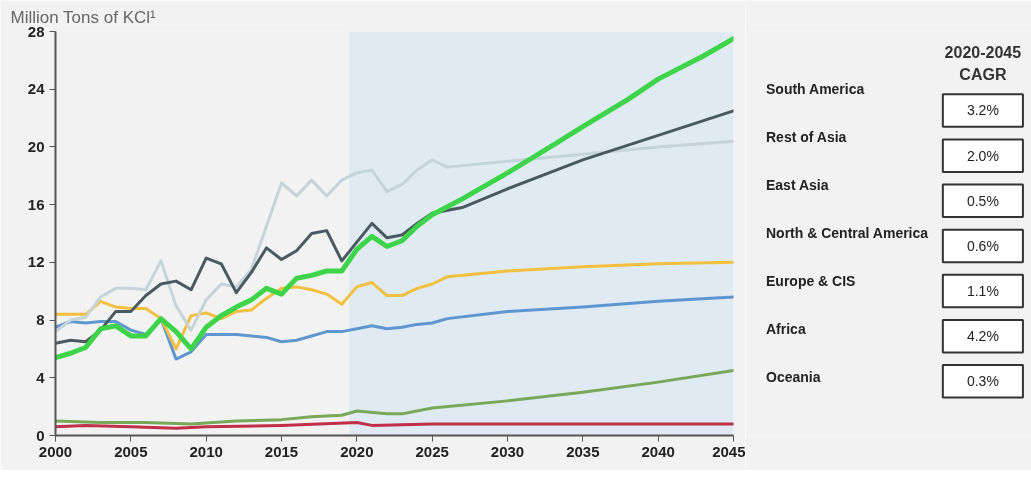 This screenshot has height=478, width=1031. I want to click on text: North & Central America, so click(847, 233).